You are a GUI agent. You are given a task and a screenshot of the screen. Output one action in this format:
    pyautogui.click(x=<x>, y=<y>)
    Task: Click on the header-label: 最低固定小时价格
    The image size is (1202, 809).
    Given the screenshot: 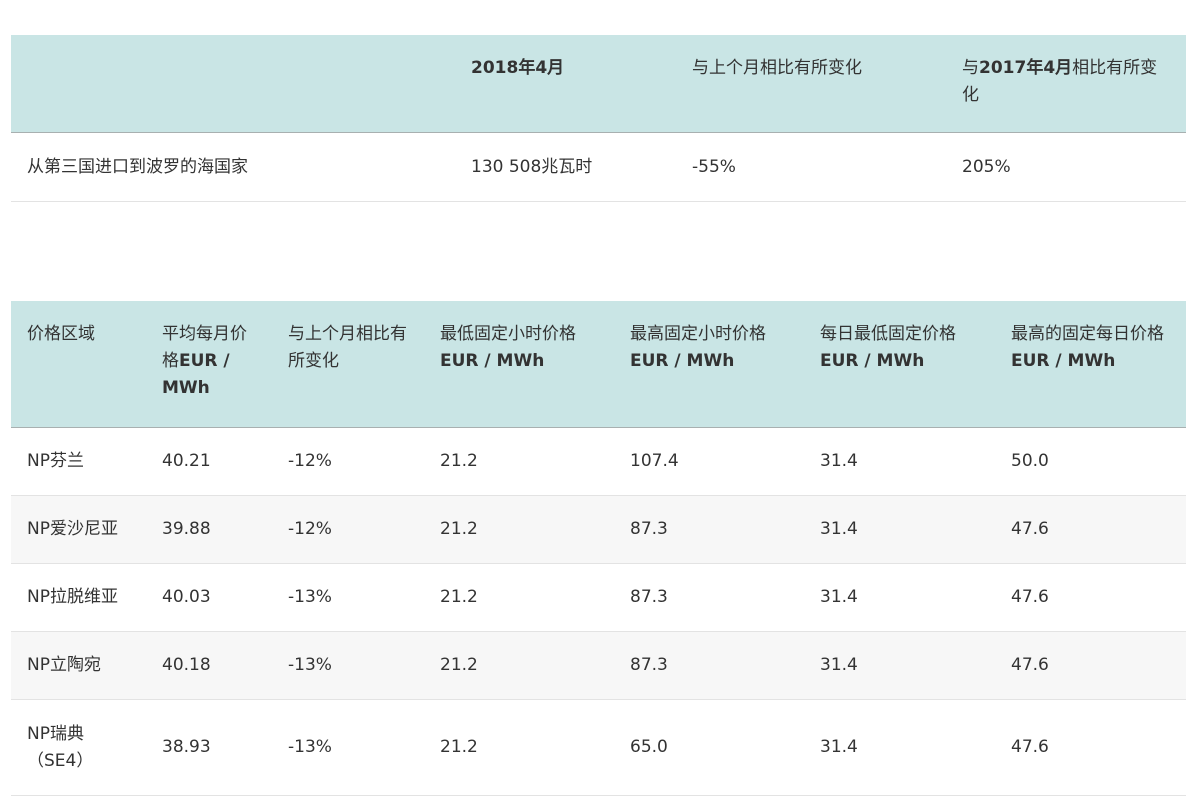 What is the action you would take?
    pyautogui.click(x=508, y=334)
    